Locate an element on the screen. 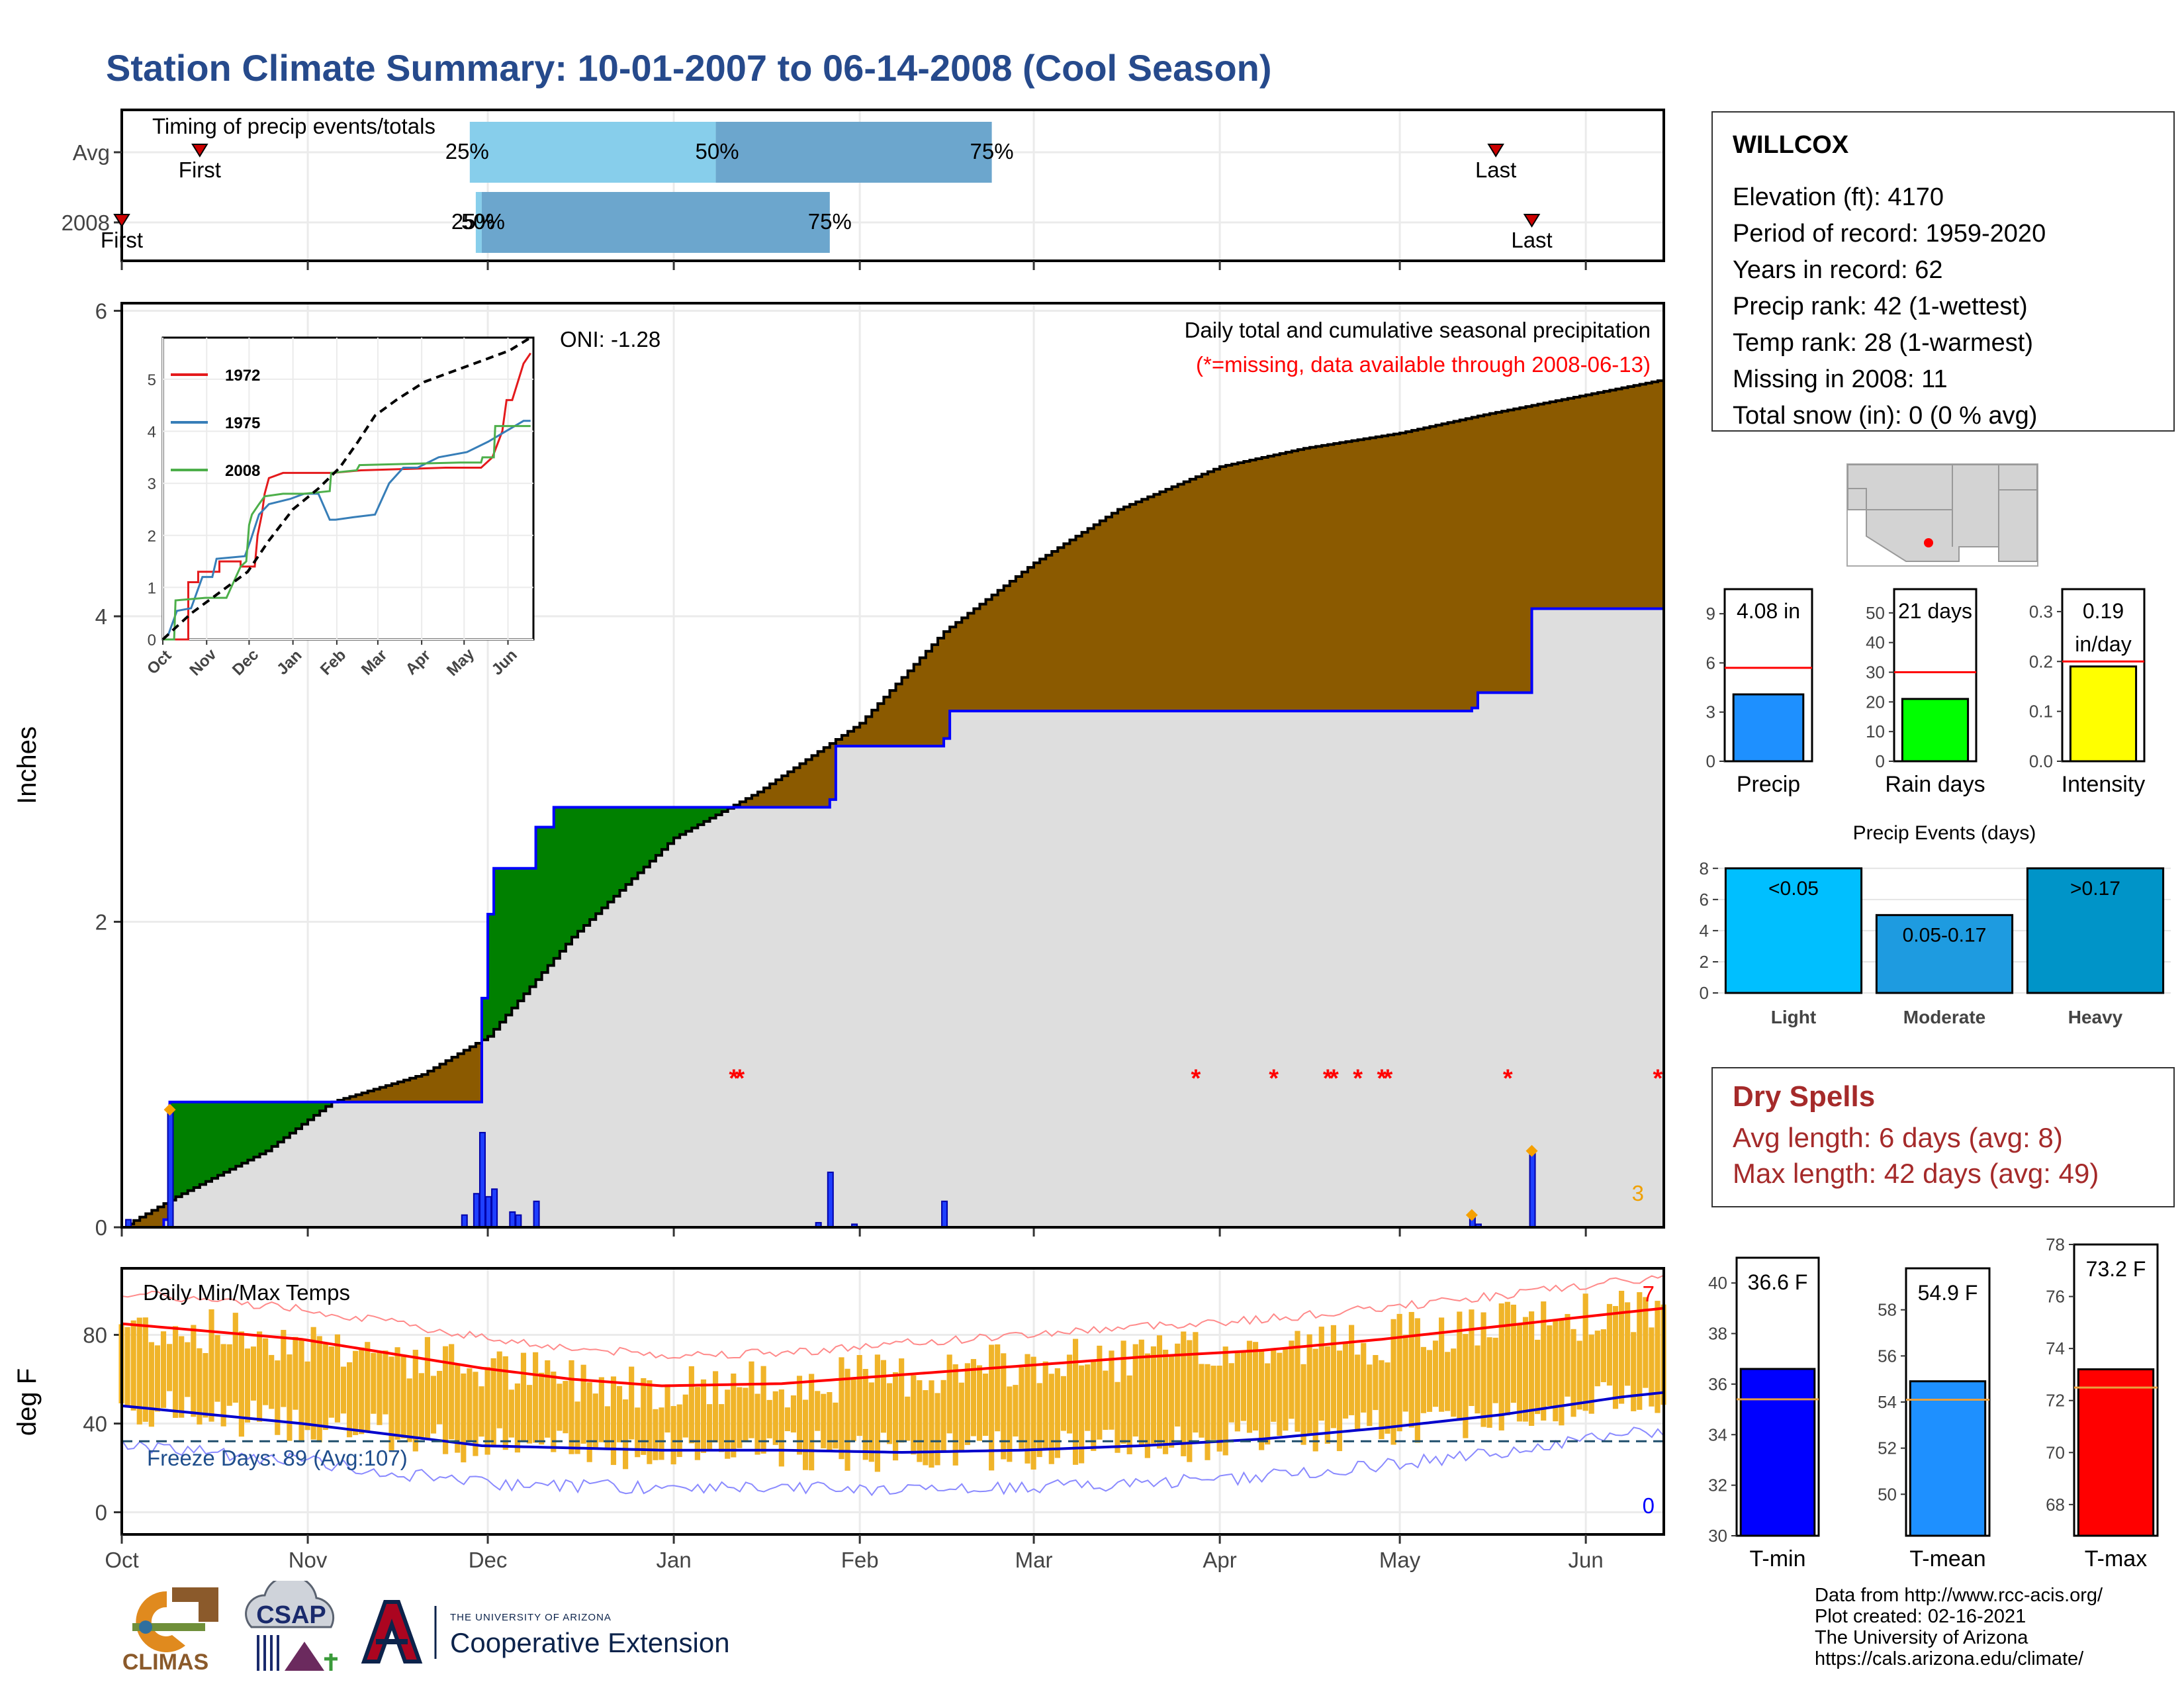 Image resolution: width=2184 pixels, height=1688 pixels. temp-summary-ytick-label: 58 is located at coordinates (1888, 1310).